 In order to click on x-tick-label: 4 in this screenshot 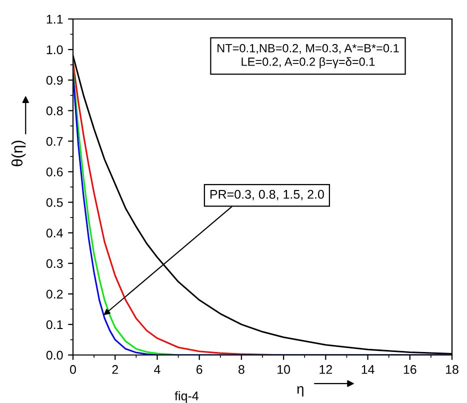, I will do `click(157, 369)`.